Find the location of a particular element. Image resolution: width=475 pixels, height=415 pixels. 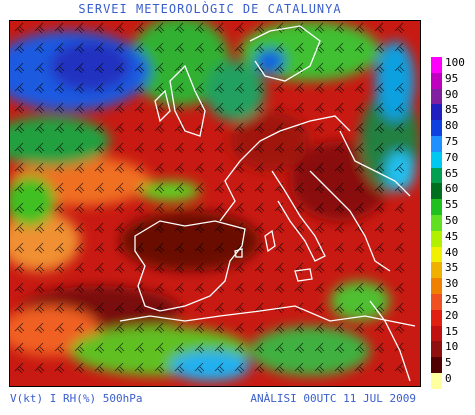

legend-row: 30 is located at coordinates (453, 286).